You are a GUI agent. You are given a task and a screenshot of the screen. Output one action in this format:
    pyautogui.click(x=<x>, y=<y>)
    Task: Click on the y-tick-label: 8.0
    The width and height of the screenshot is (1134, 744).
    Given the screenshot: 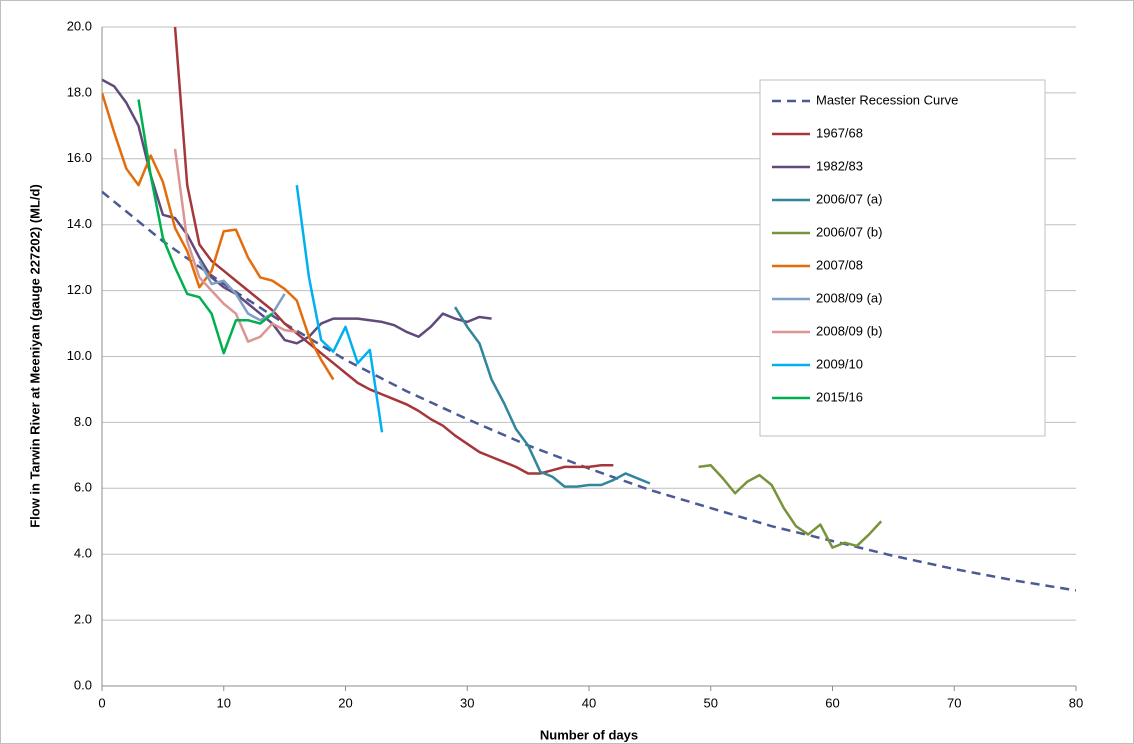 What is the action you would take?
    pyautogui.click(x=83, y=421)
    